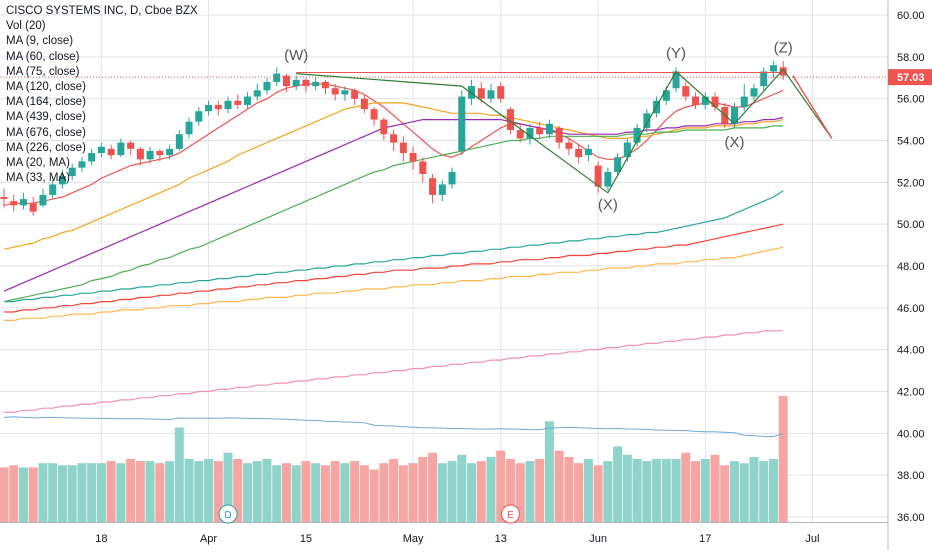 The image size is (932, 555). I want to click on x-tick-label: Jul, so click(812, 539).